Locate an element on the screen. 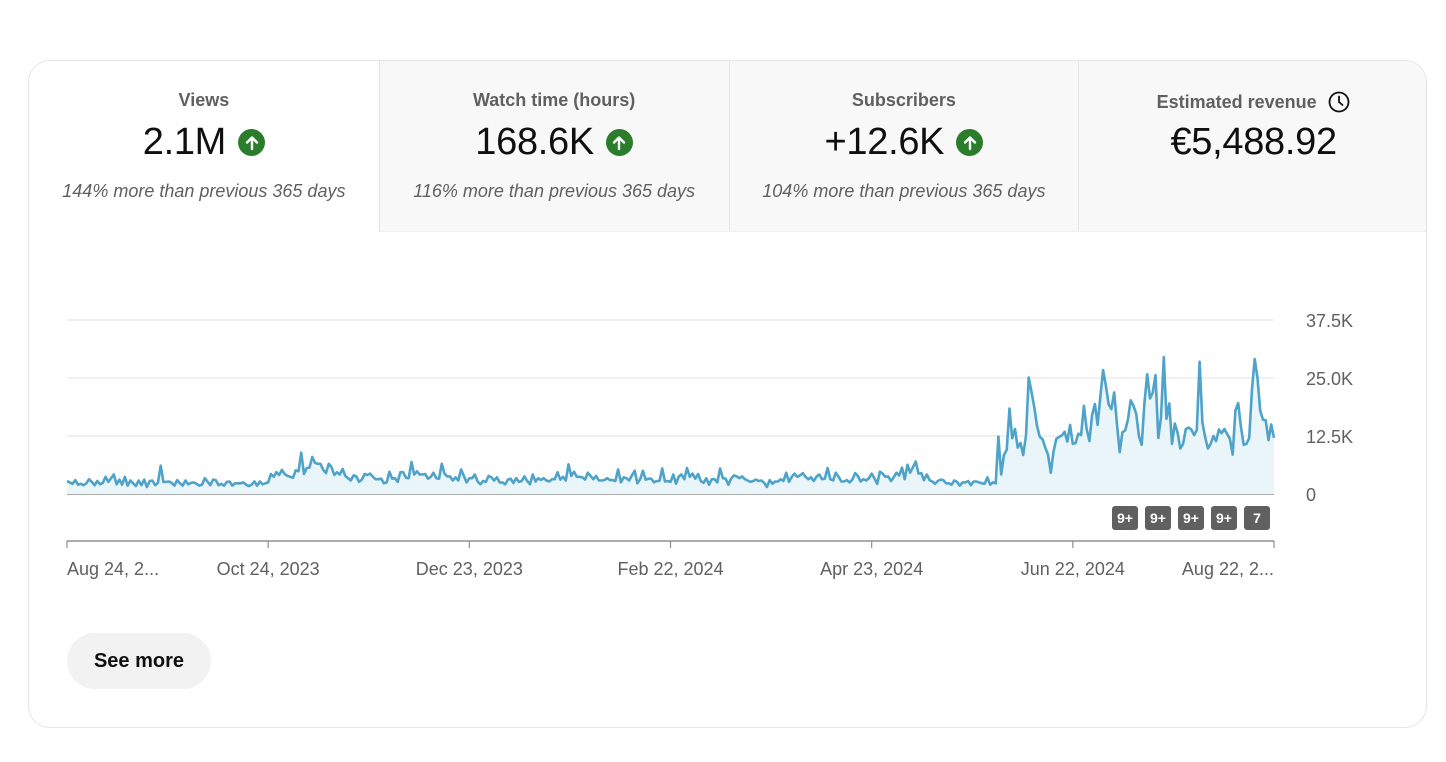  y-tick-label: 37.5K is located at coordinates (1329, 321).